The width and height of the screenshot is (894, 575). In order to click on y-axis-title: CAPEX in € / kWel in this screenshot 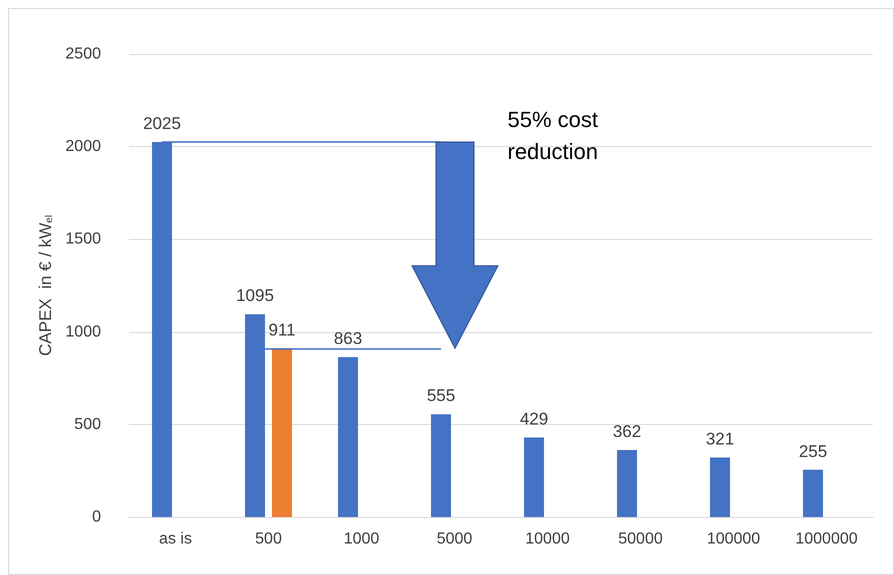, I will do `click(46, 285)`.